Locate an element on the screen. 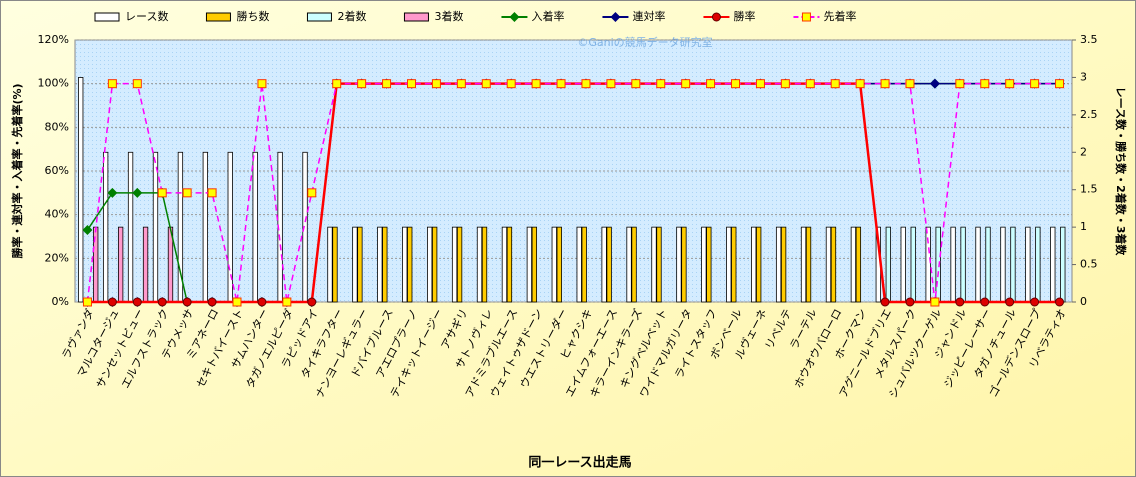 The width and height of the screenshot is (1136, 477). watermark: ©Ganiの競馬データ研究室 is located at coordinates (644, 42).